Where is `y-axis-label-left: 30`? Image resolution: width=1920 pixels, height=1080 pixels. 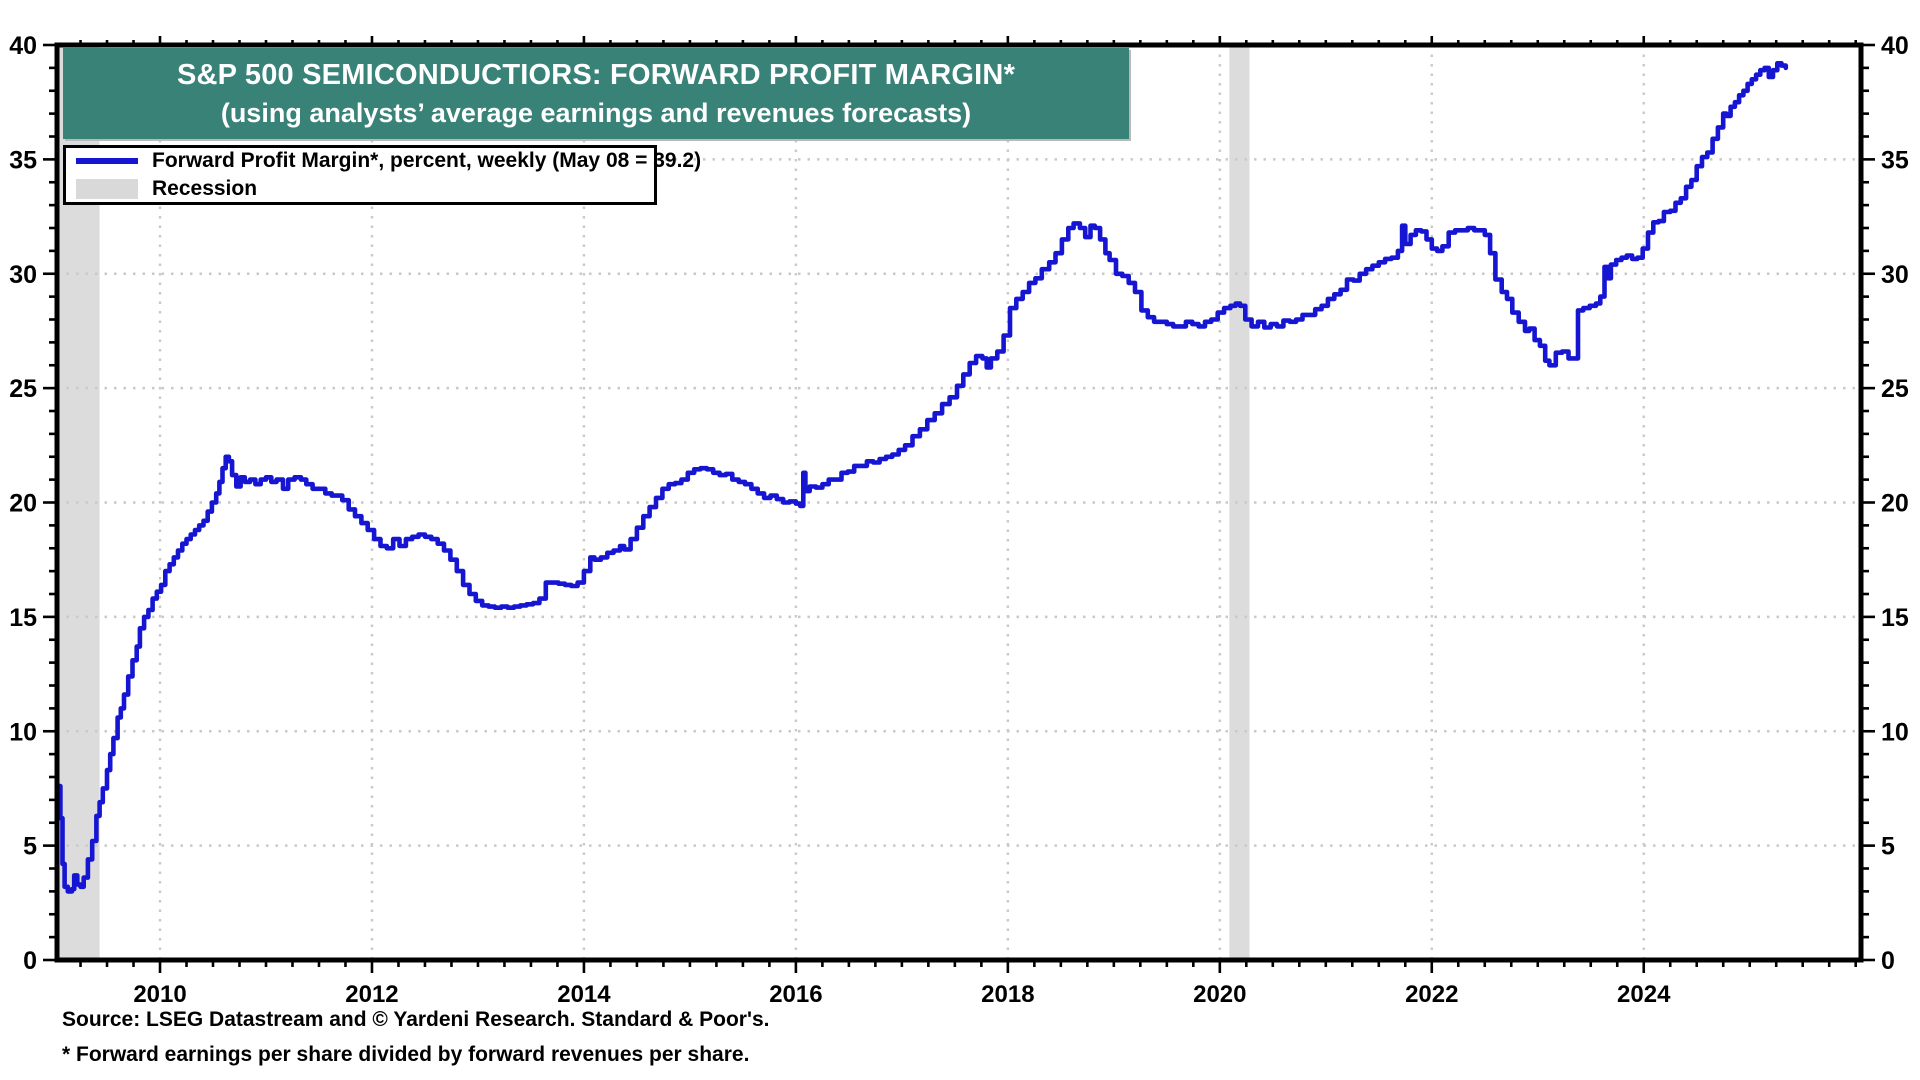 y-axis-label-left: 30 is located at coordinates (23, 275).